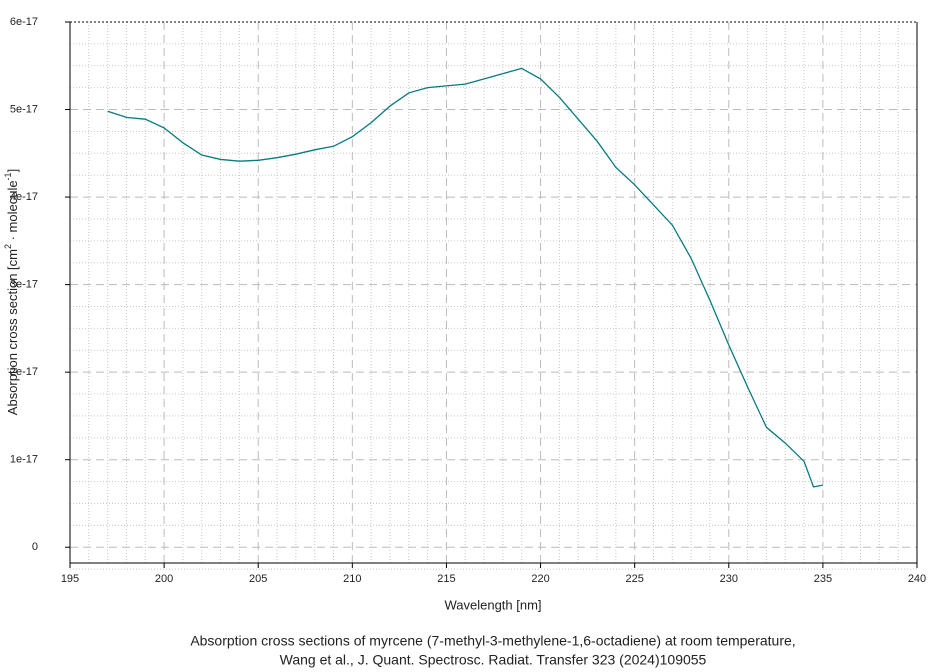 The height and width of the screenshot is (672, 940). I want to click on x-tick-label: 205, so click(258, 579).